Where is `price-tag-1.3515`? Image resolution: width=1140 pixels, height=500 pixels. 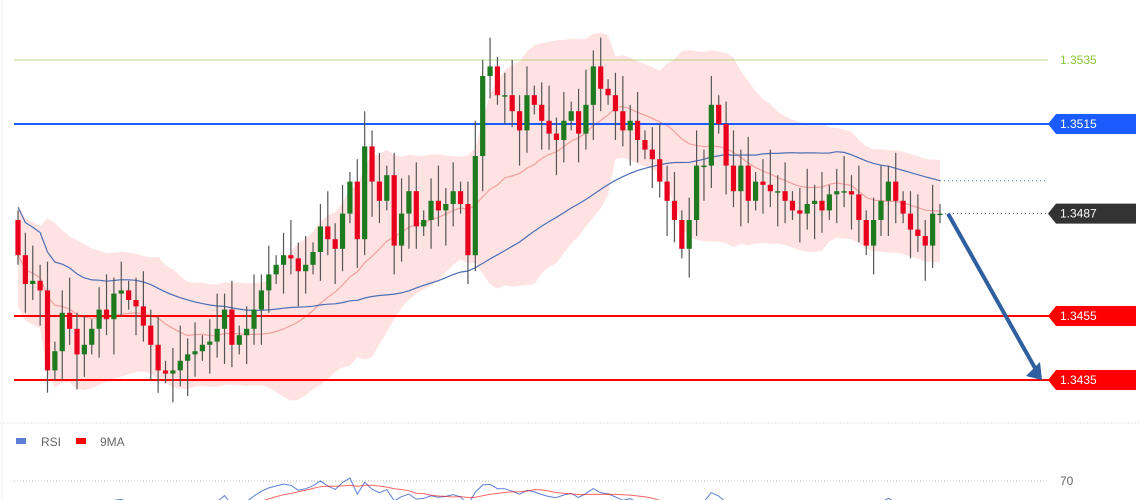 price-tag-1.3515 is located at coordinates (1092, 124).